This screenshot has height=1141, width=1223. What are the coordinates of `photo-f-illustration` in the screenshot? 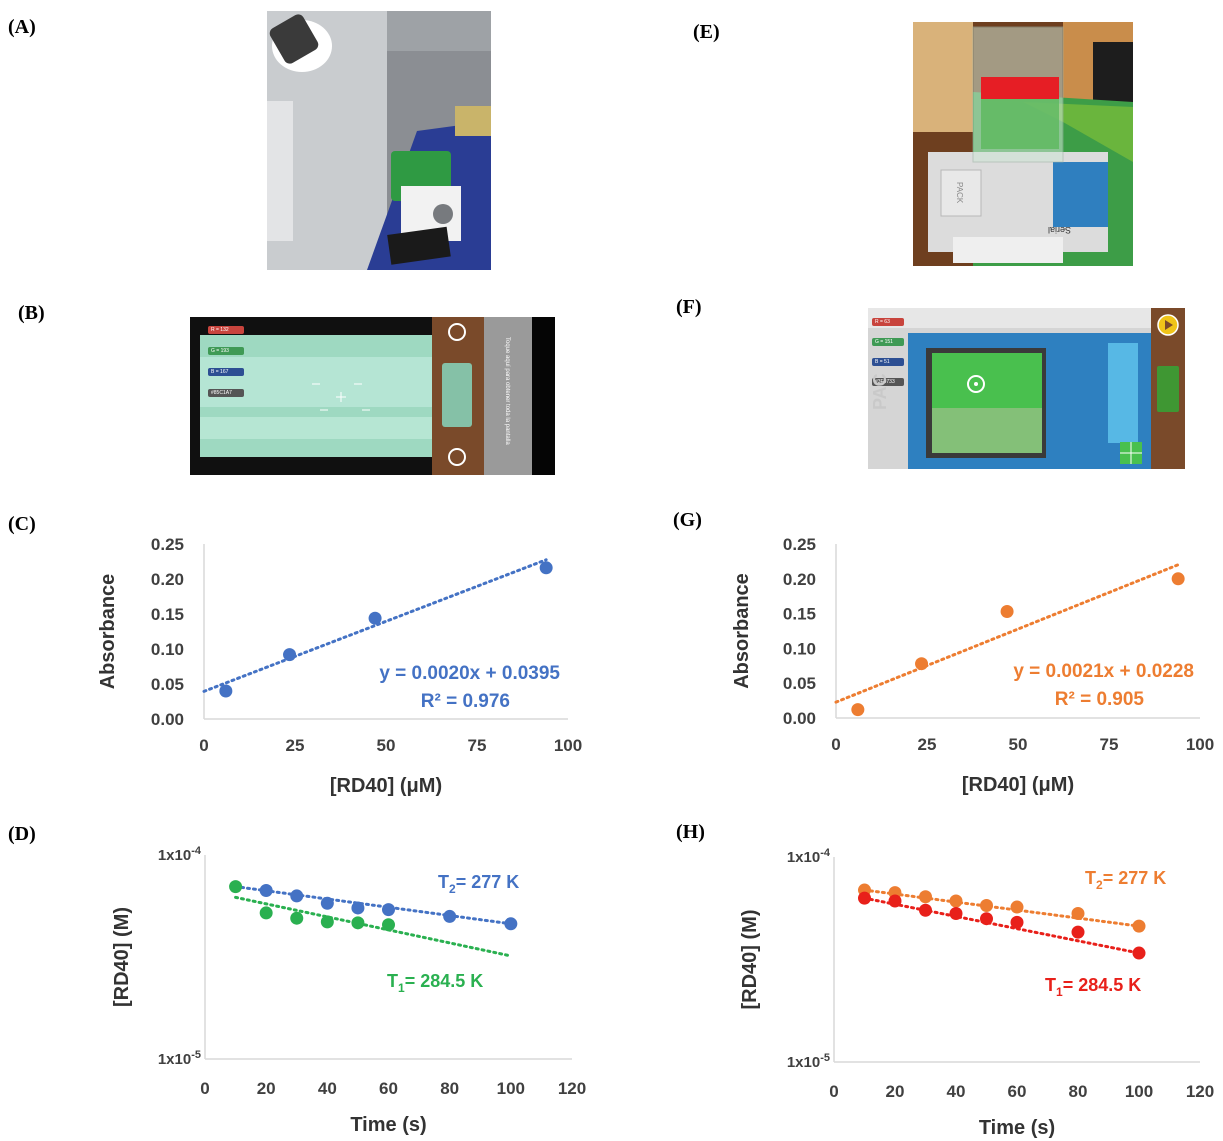 It's located at (1026, 388).